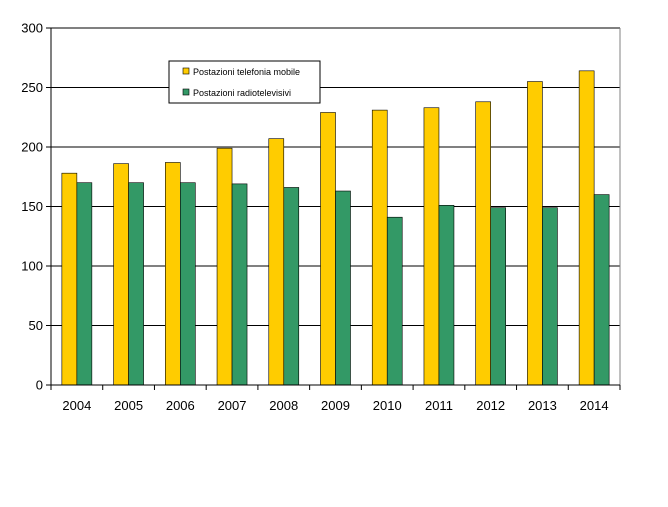 The width and height of the screenshot is (668, 507). I want to click on bar-telefonia-mobile-2012, so click(483, 243).